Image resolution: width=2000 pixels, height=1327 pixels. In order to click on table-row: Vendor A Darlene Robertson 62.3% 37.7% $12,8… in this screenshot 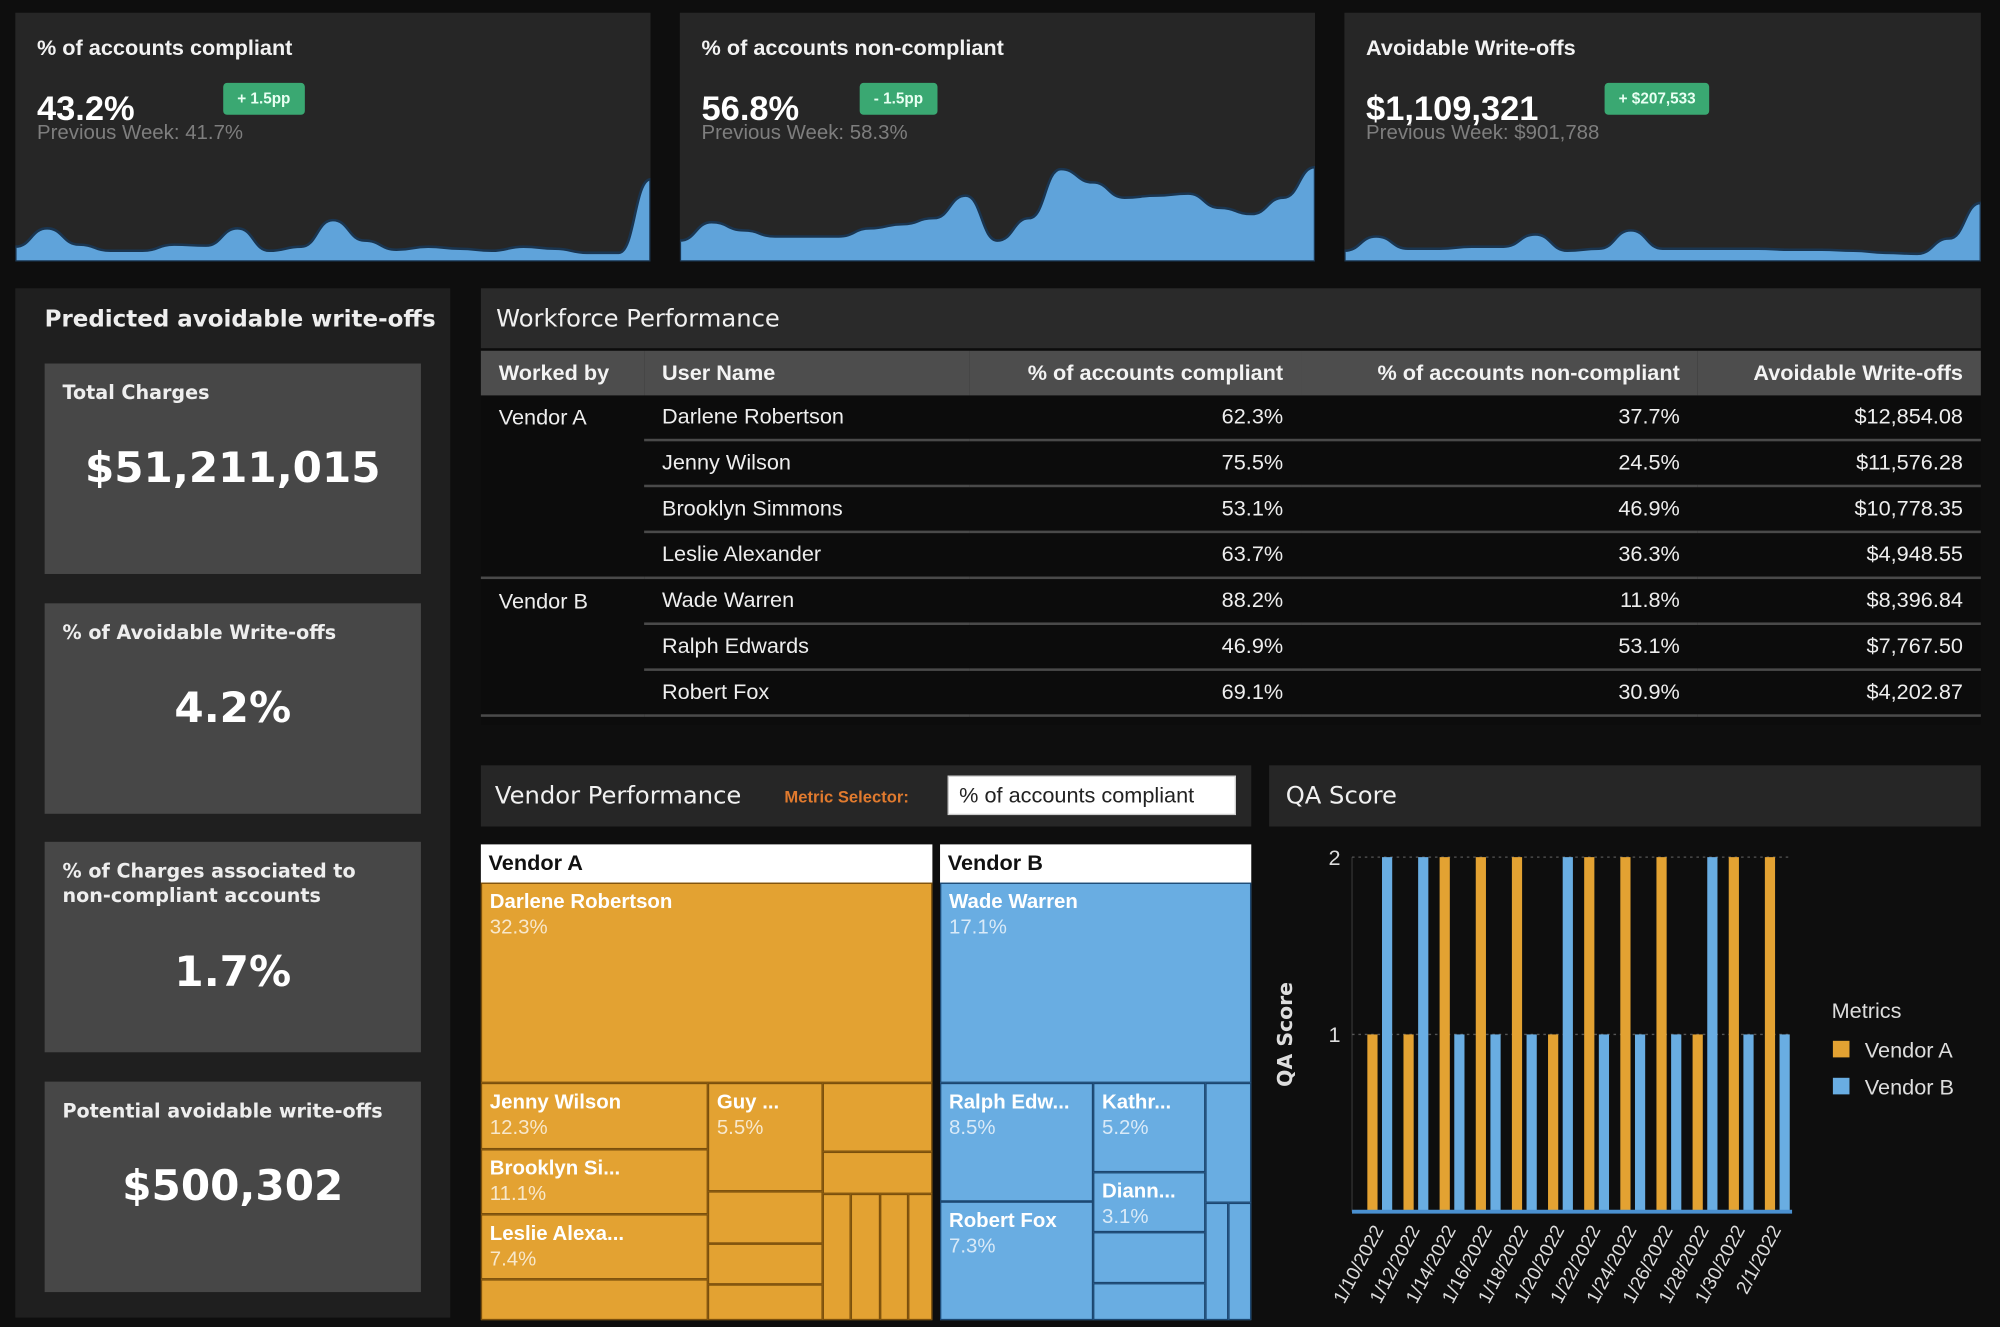, I will do `click(1230, 487)`.